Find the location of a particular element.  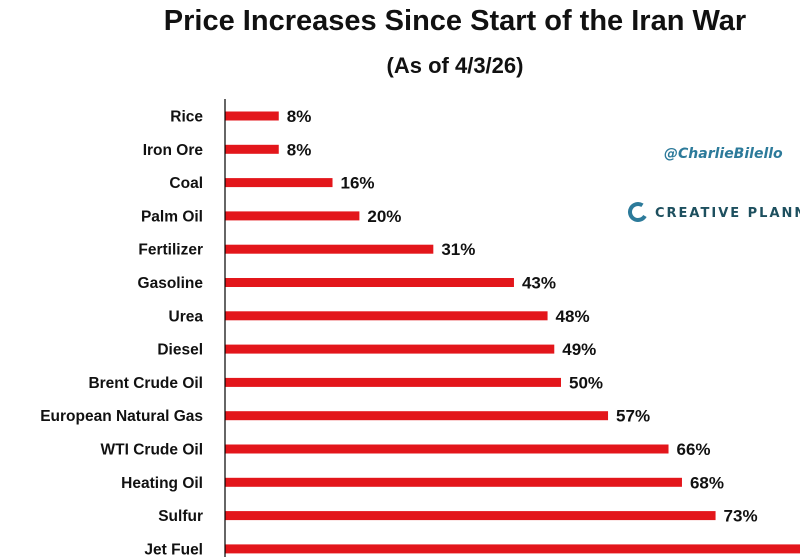

value-label: 43% is located at coordinates (539, 283).